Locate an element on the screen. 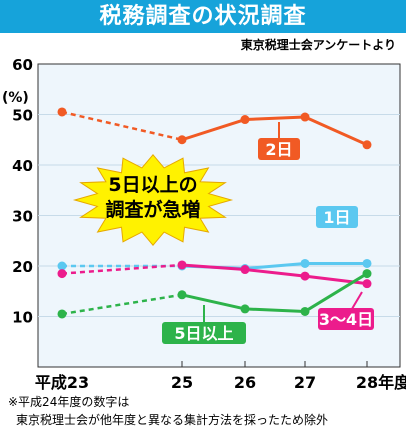  y-tick-50: 50 is located at coordinates (22, 116).